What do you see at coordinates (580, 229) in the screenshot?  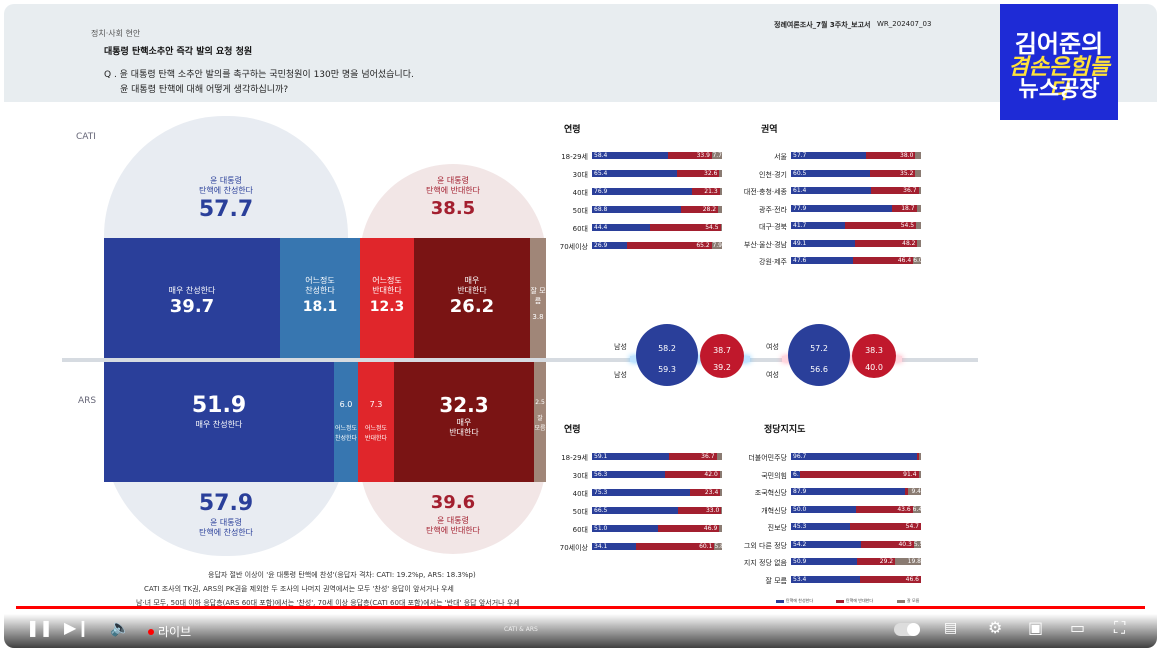 I see `cati-age-row-label: 60대` at bounding box center [580, 229].